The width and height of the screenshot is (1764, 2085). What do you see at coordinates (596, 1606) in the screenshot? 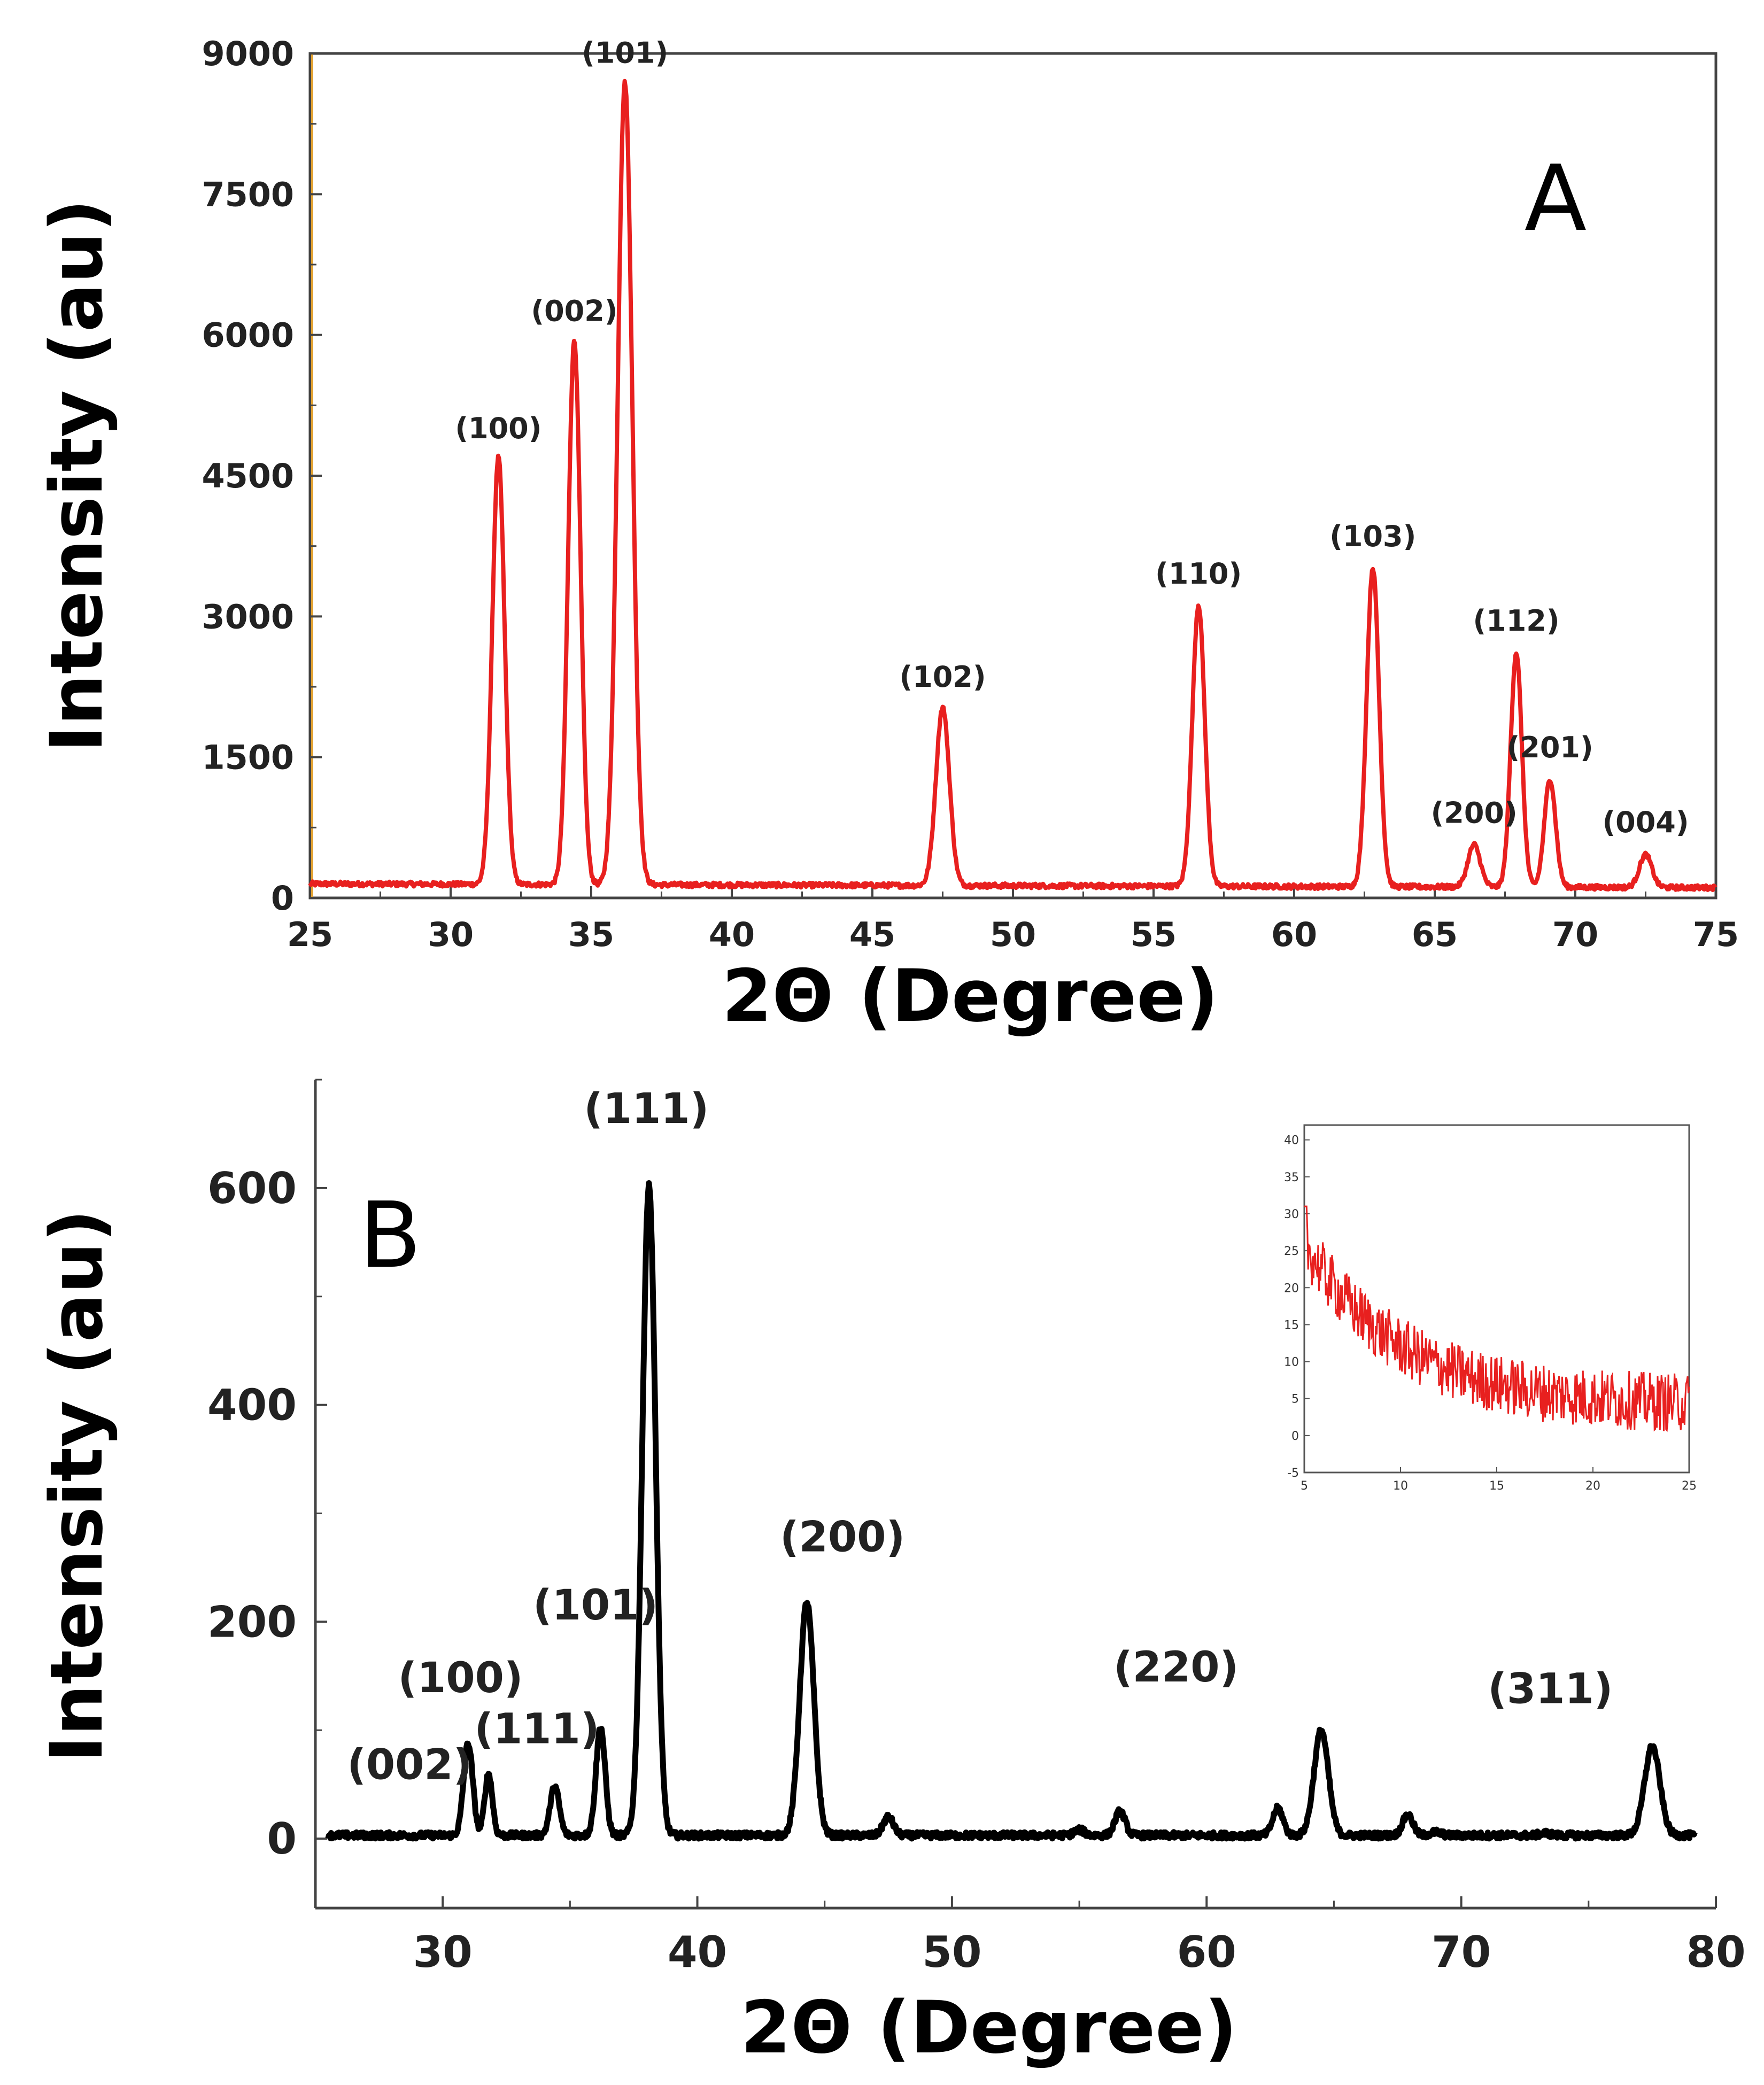
I see `panel-b-peak-label: (101)` at bounding box center [596, 1606].